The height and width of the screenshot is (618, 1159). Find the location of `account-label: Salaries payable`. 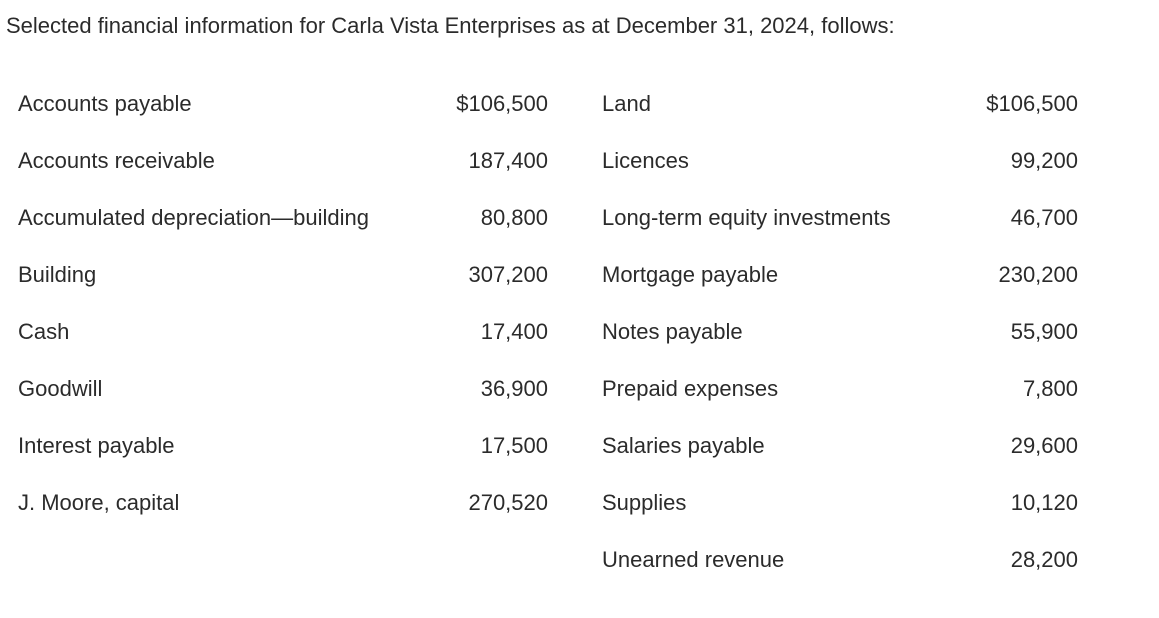

account-label: Salaries payable is located at coordinates (683, 445).